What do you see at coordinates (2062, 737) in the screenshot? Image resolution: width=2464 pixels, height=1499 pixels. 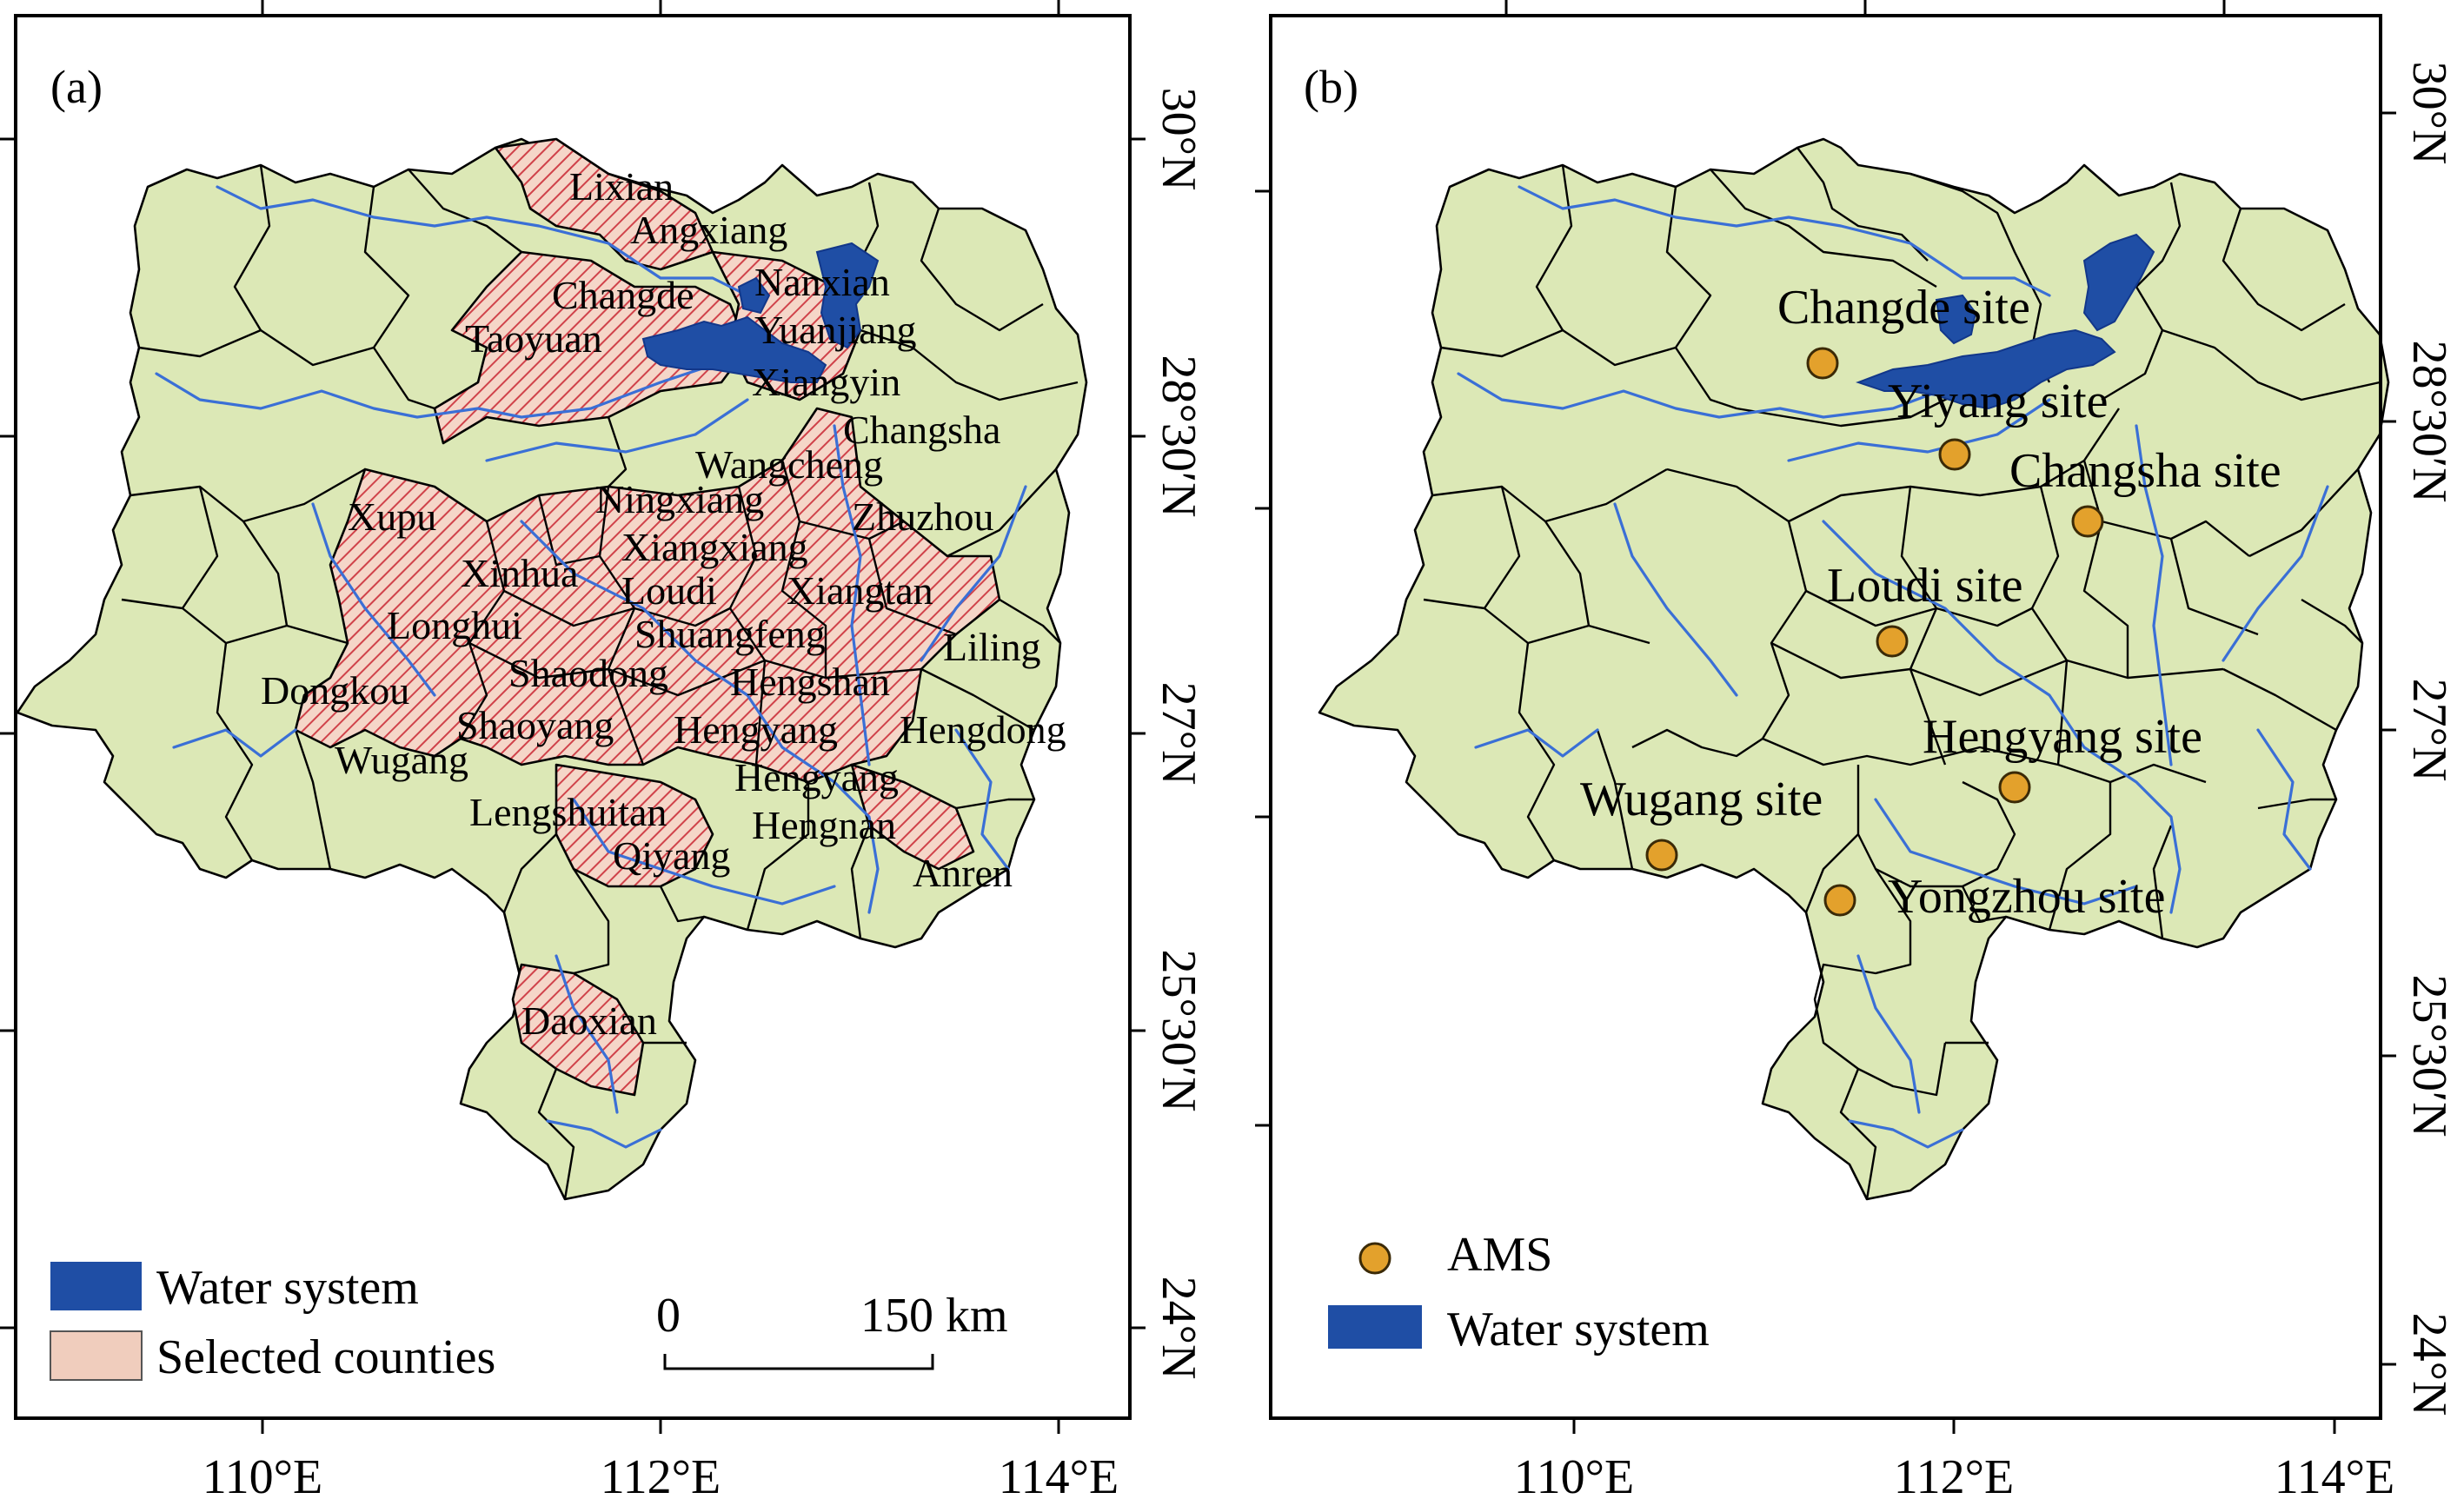 I see `site-label: Hengyang site` at bounding box center [2062, 737].